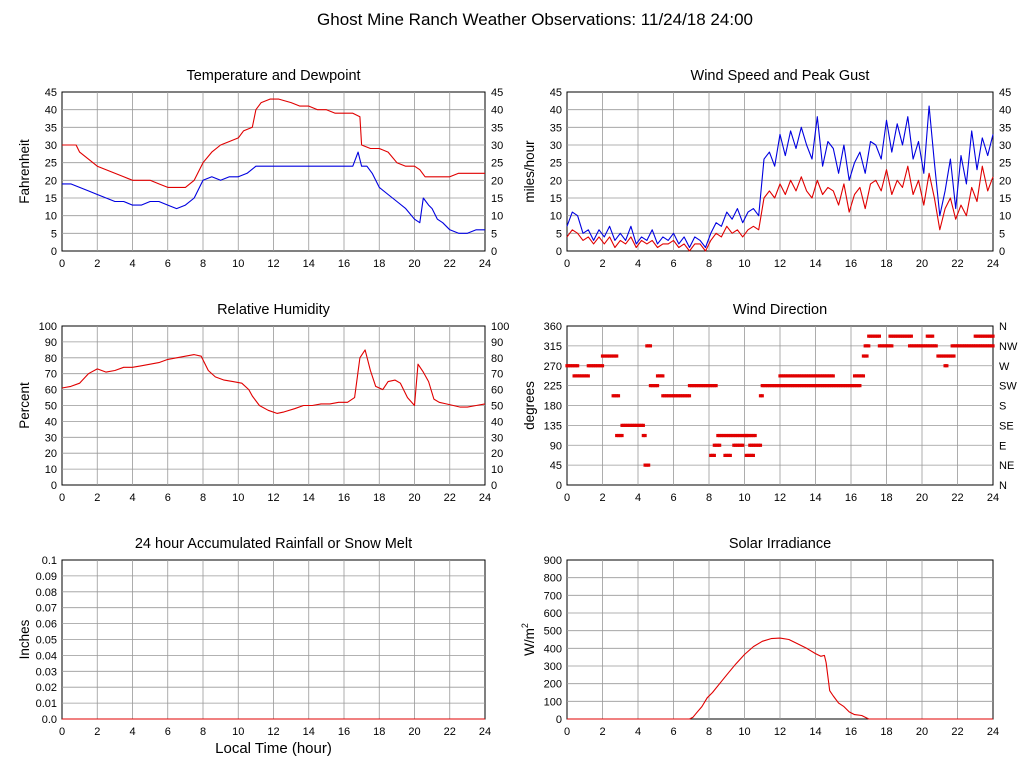 Image resolution: width=1027 pixels, height=772 pixels. Describe the element at coordinates (54, 252) in the screenshot. I see `y-tick-label: 0` at that location.